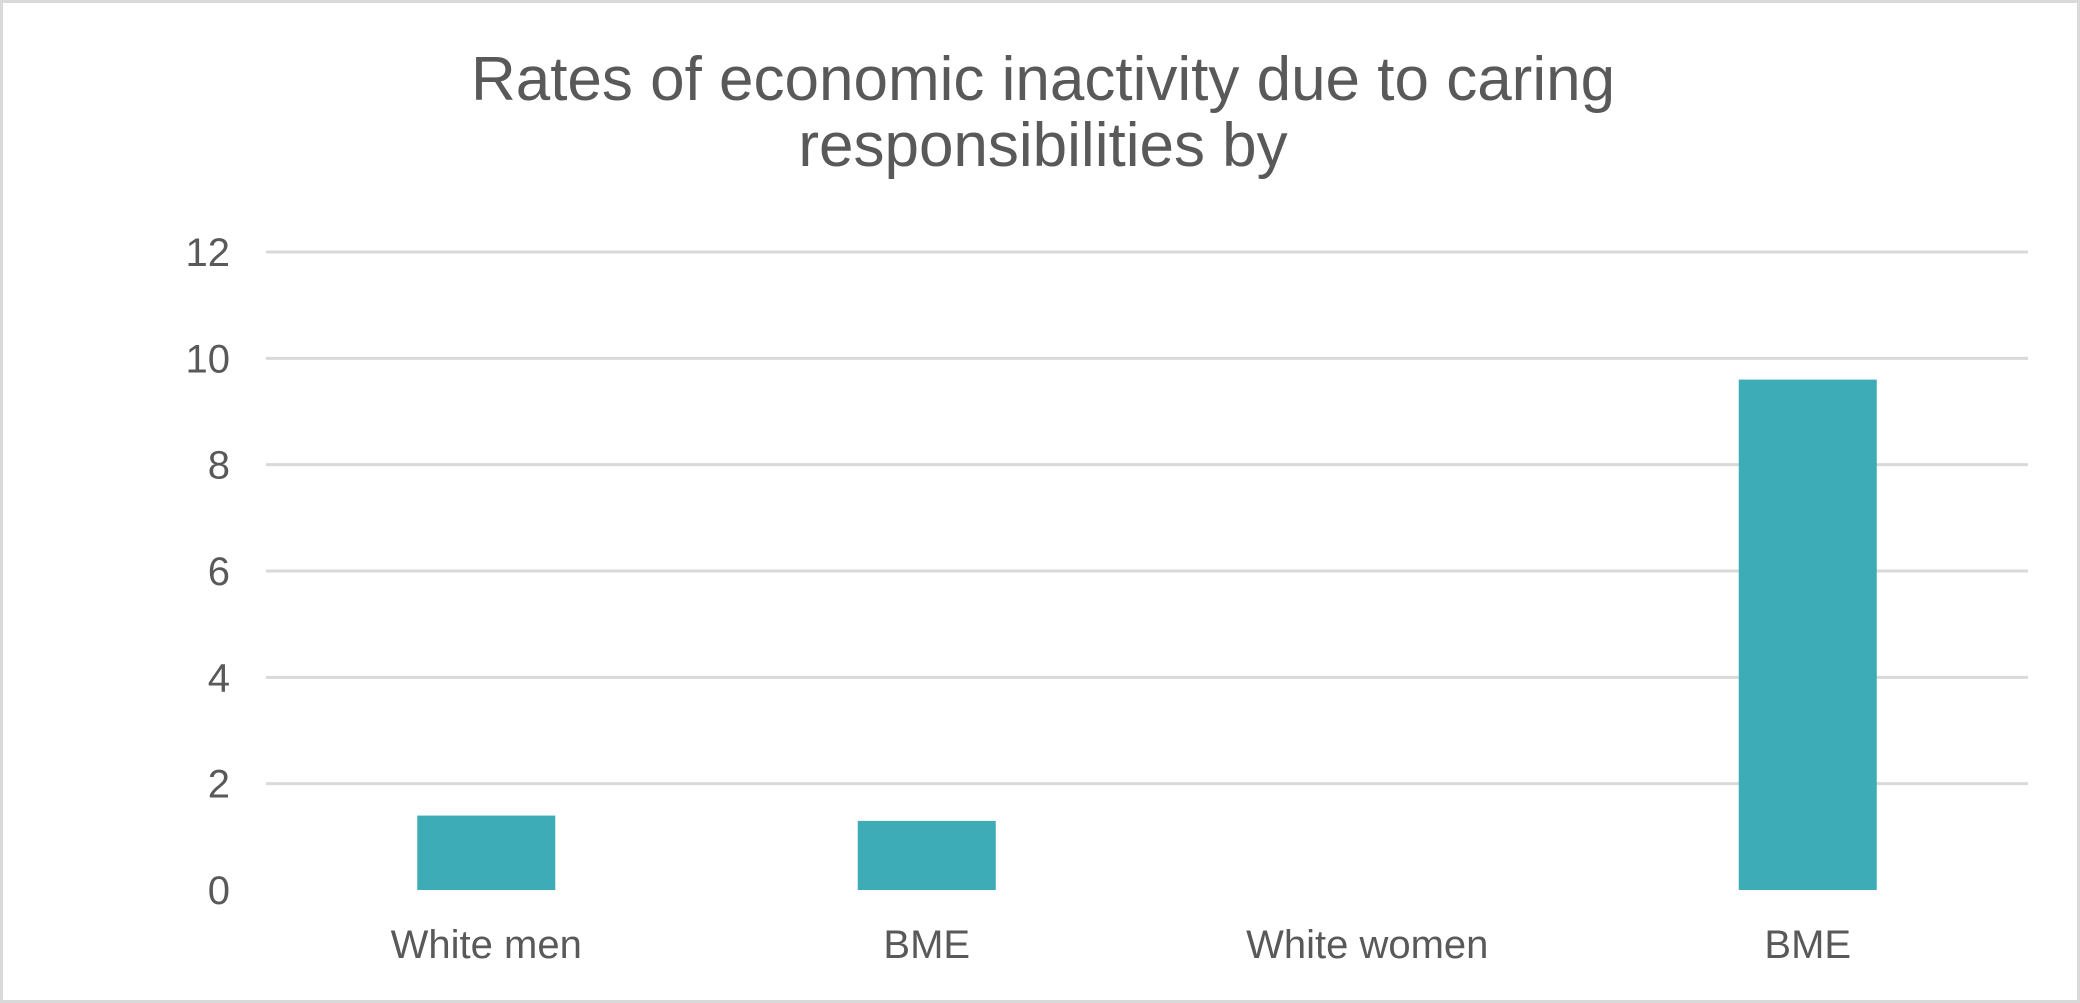 This screenshot has height=1003, width=2080. Describe the element at coordinates (219, 572) in the screenshot. I see `y-tick-label: 6` at that location.